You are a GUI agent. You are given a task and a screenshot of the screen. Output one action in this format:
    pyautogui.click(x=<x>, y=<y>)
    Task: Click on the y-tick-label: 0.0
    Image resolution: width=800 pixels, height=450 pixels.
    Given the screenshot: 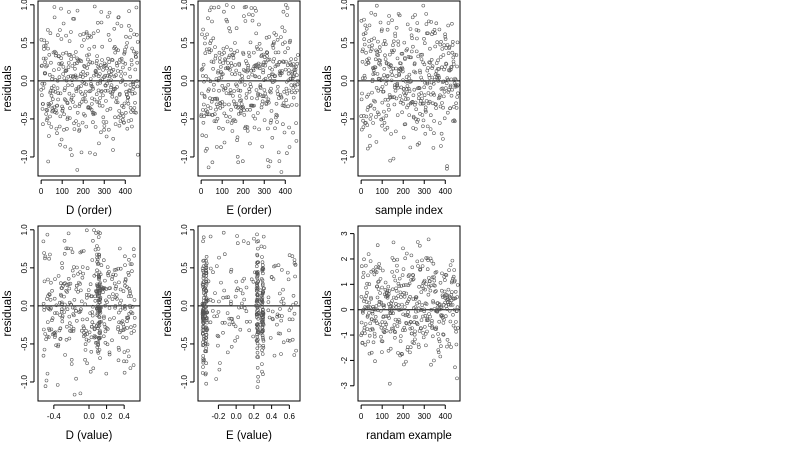 What is the action you would take?
    pyautogui.click(x=24, y=81)
    